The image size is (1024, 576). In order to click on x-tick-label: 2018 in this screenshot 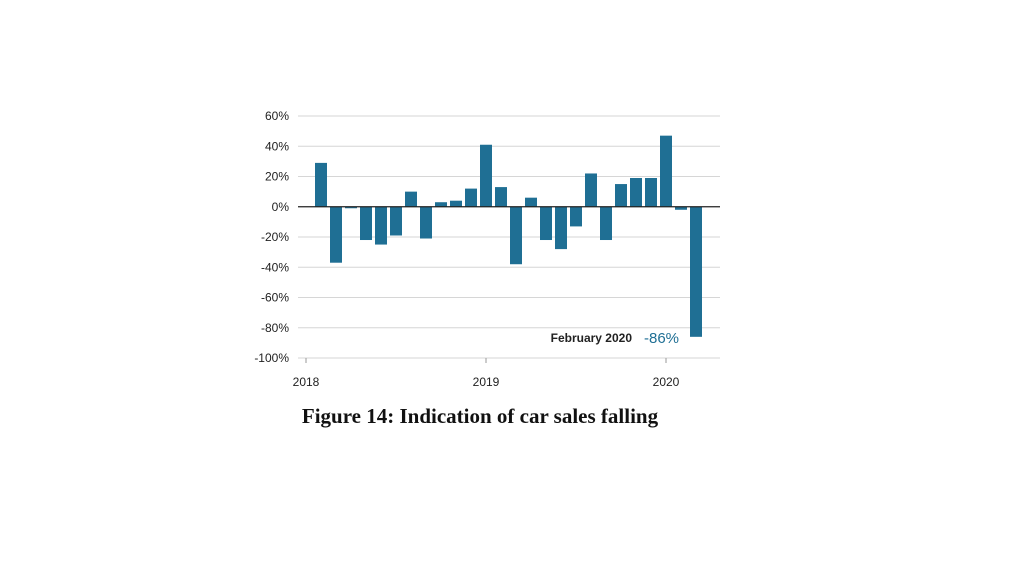, I will do `click(306, 382)`.